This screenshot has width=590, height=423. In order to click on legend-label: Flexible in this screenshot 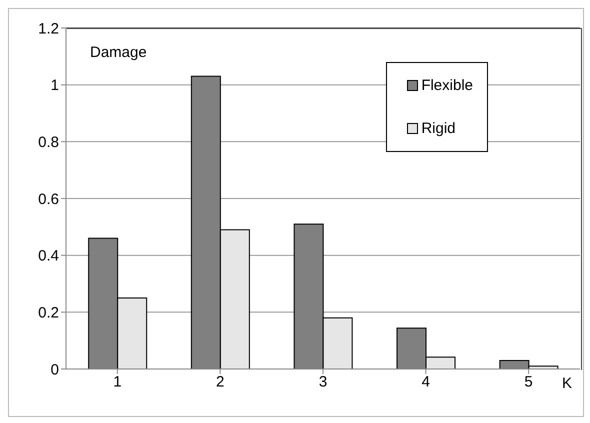, I will do `click(447, 85)`.